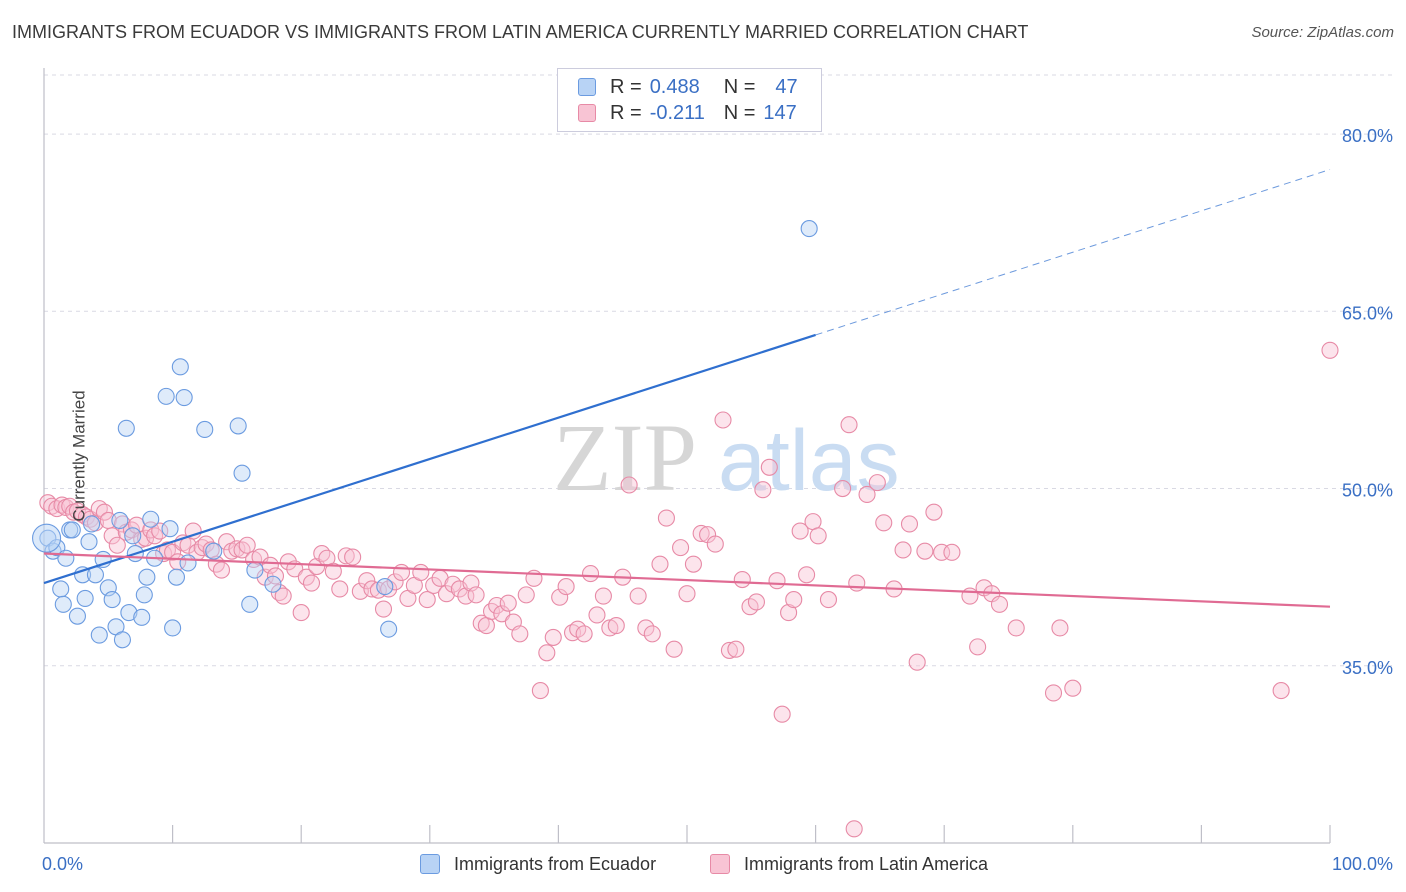 This screenshot has height=892, width=1406. What do you see at coordinates (677, 112) in the screenshot?
I see `r-value: -0.211` at bounding box center [677, 112].